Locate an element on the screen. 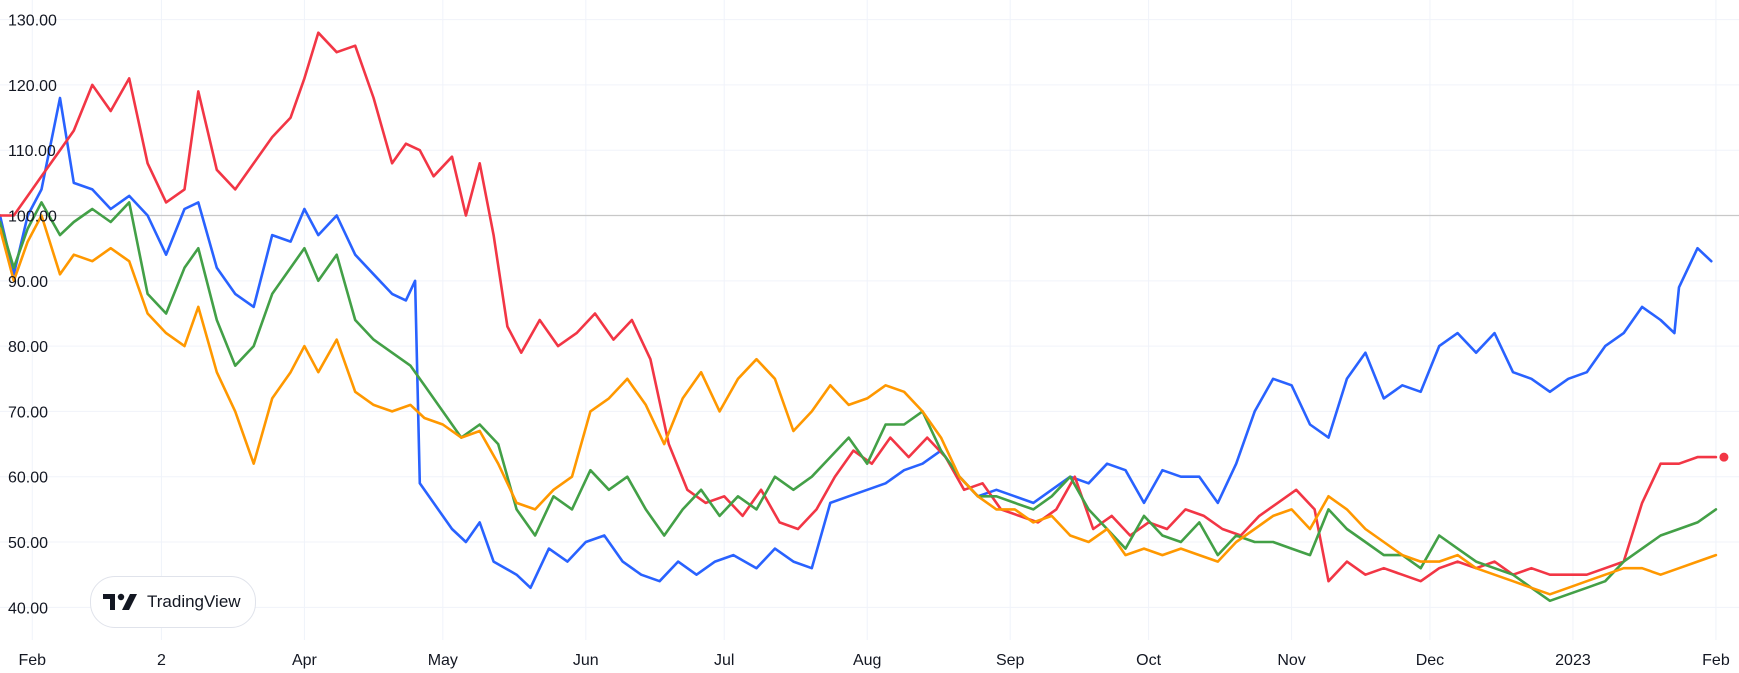 This screenshot has height=673, width=1739. last-value-marker is located at coordinates (1724, 457).